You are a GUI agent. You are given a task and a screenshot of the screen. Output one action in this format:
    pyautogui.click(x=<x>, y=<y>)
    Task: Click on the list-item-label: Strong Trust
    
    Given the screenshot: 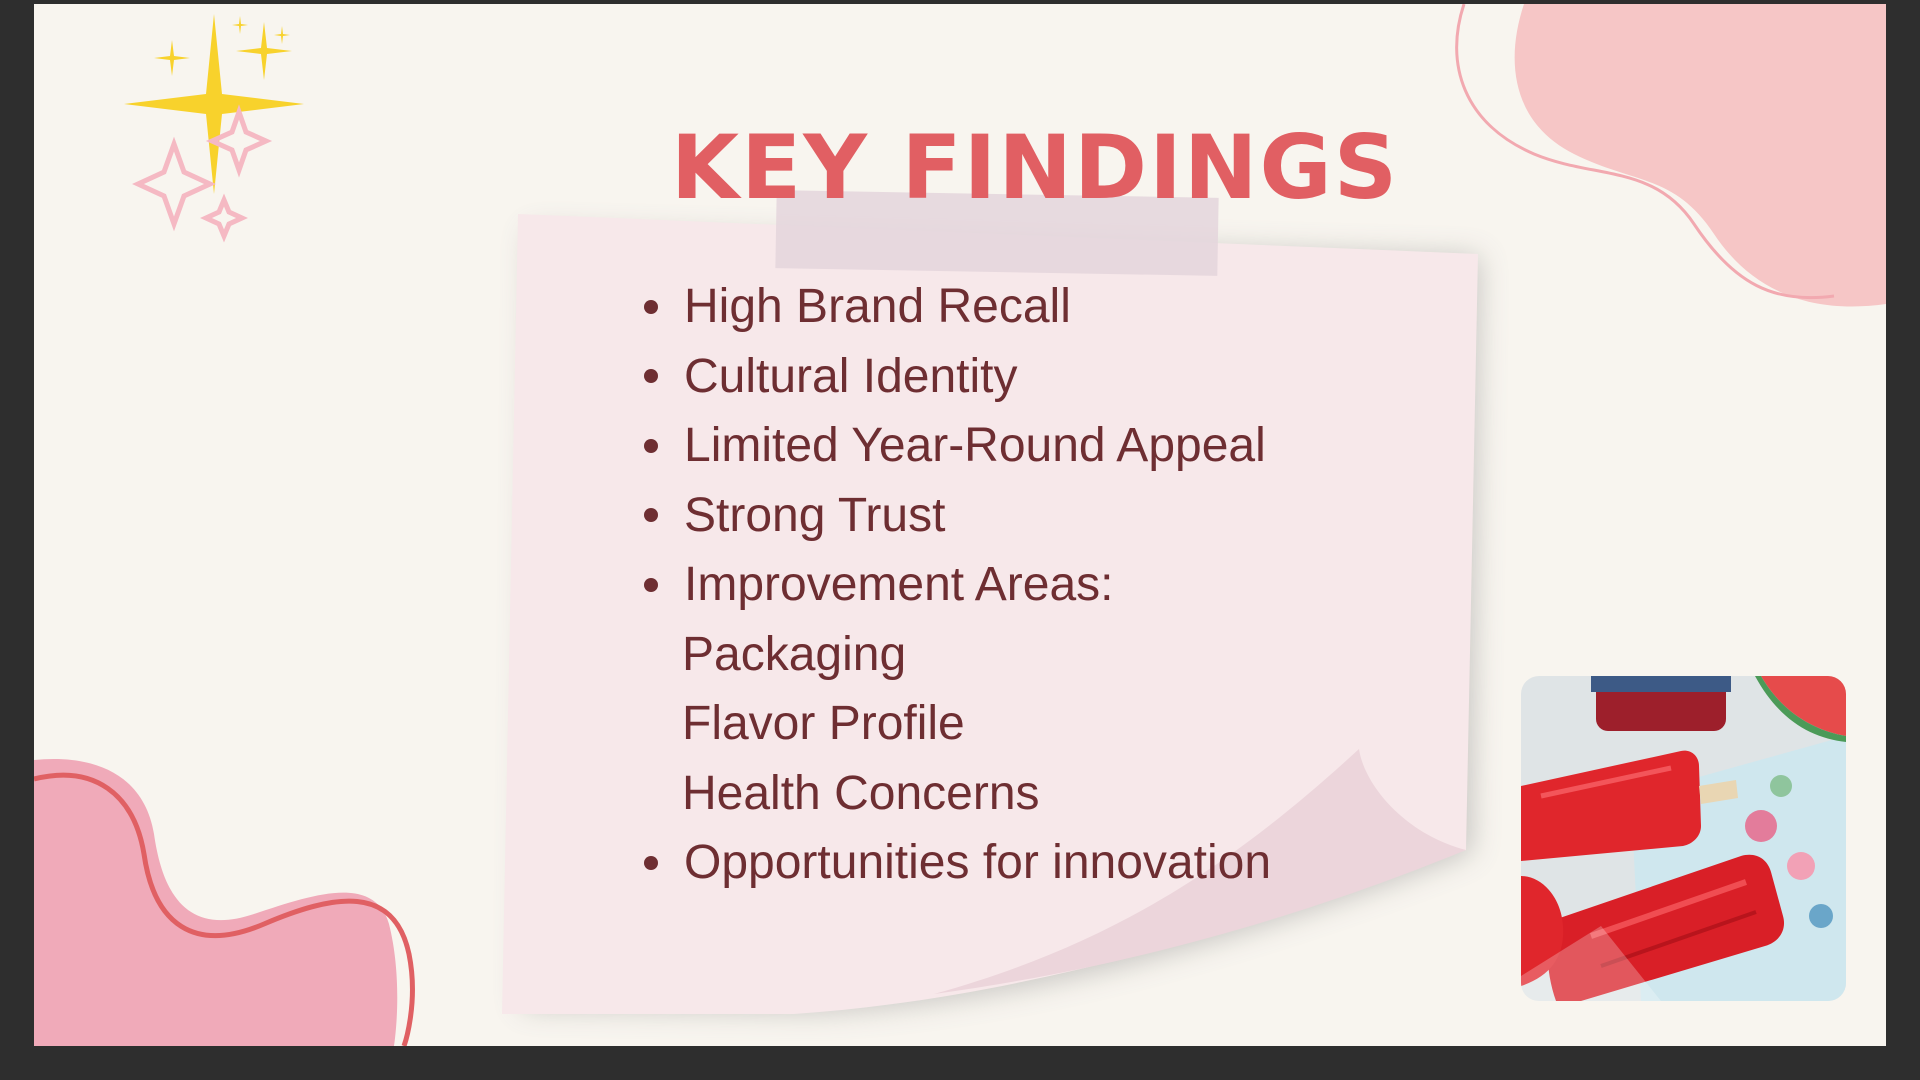 What is the action you would take?
    pyautogui.click(x=815, y=515)
    